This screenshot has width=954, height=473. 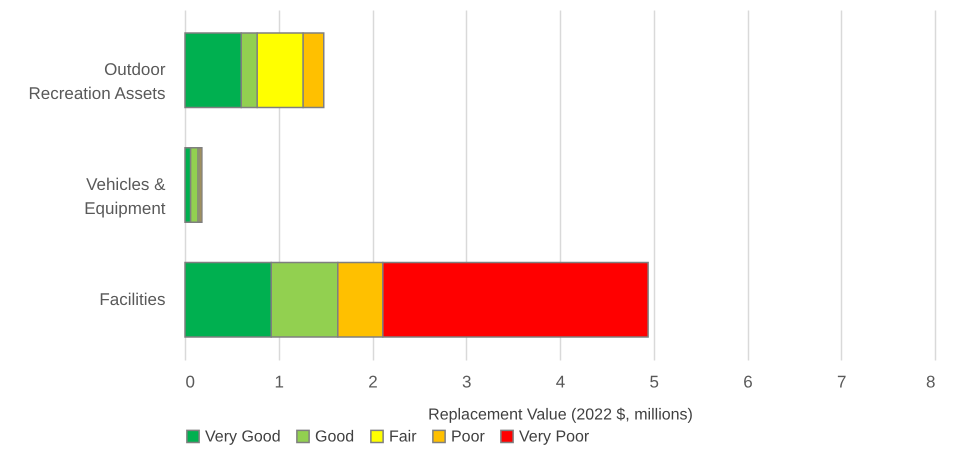 I want to click on x-tick-label: 2, so click(x=373, y=382).